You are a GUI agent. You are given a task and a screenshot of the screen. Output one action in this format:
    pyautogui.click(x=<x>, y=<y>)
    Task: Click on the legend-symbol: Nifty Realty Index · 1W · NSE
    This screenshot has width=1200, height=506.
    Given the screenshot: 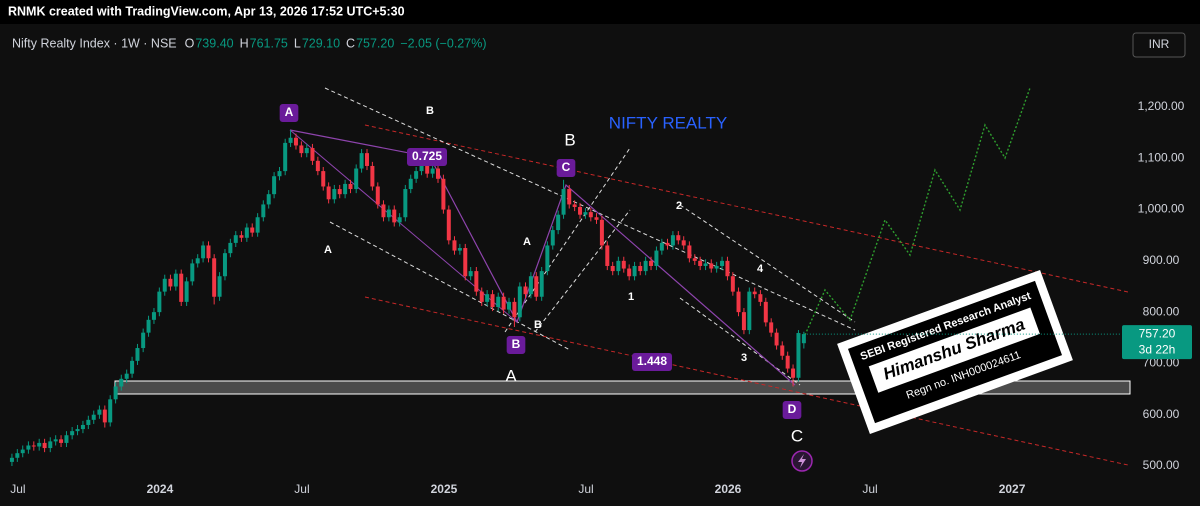 What is the action you would take?
    pyautogui.click(x=94, y=43)
    